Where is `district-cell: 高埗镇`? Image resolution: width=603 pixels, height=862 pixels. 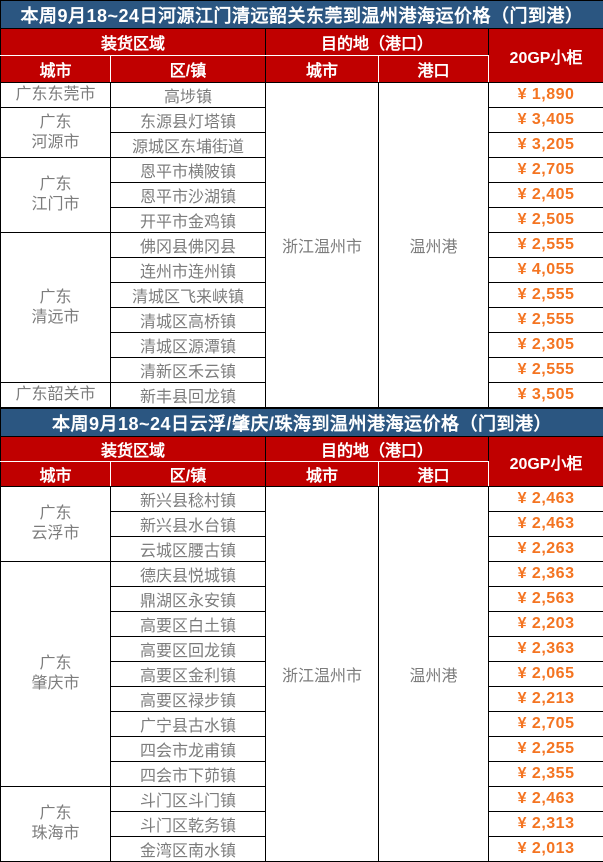
district-cell: 高埗镇 is located at coordinates (188, 95).